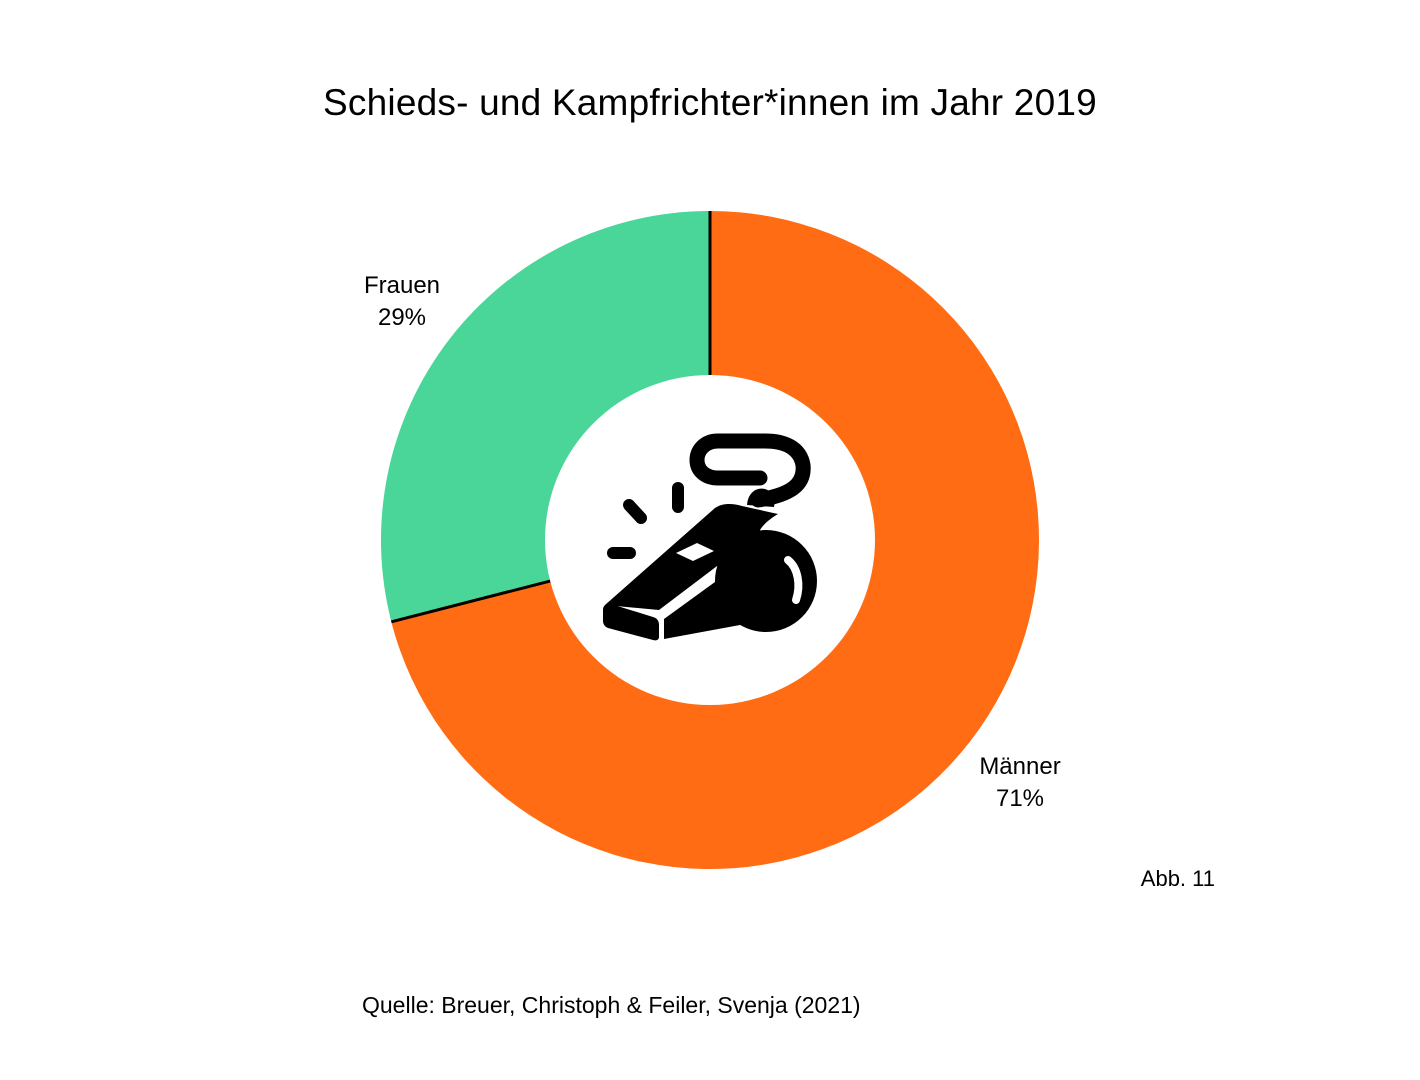  What do you see at coordinates (1020, 783) in the screenshot?
I see `slice-label-maenner: Männer 71%` at bounding box center [1020, 783].